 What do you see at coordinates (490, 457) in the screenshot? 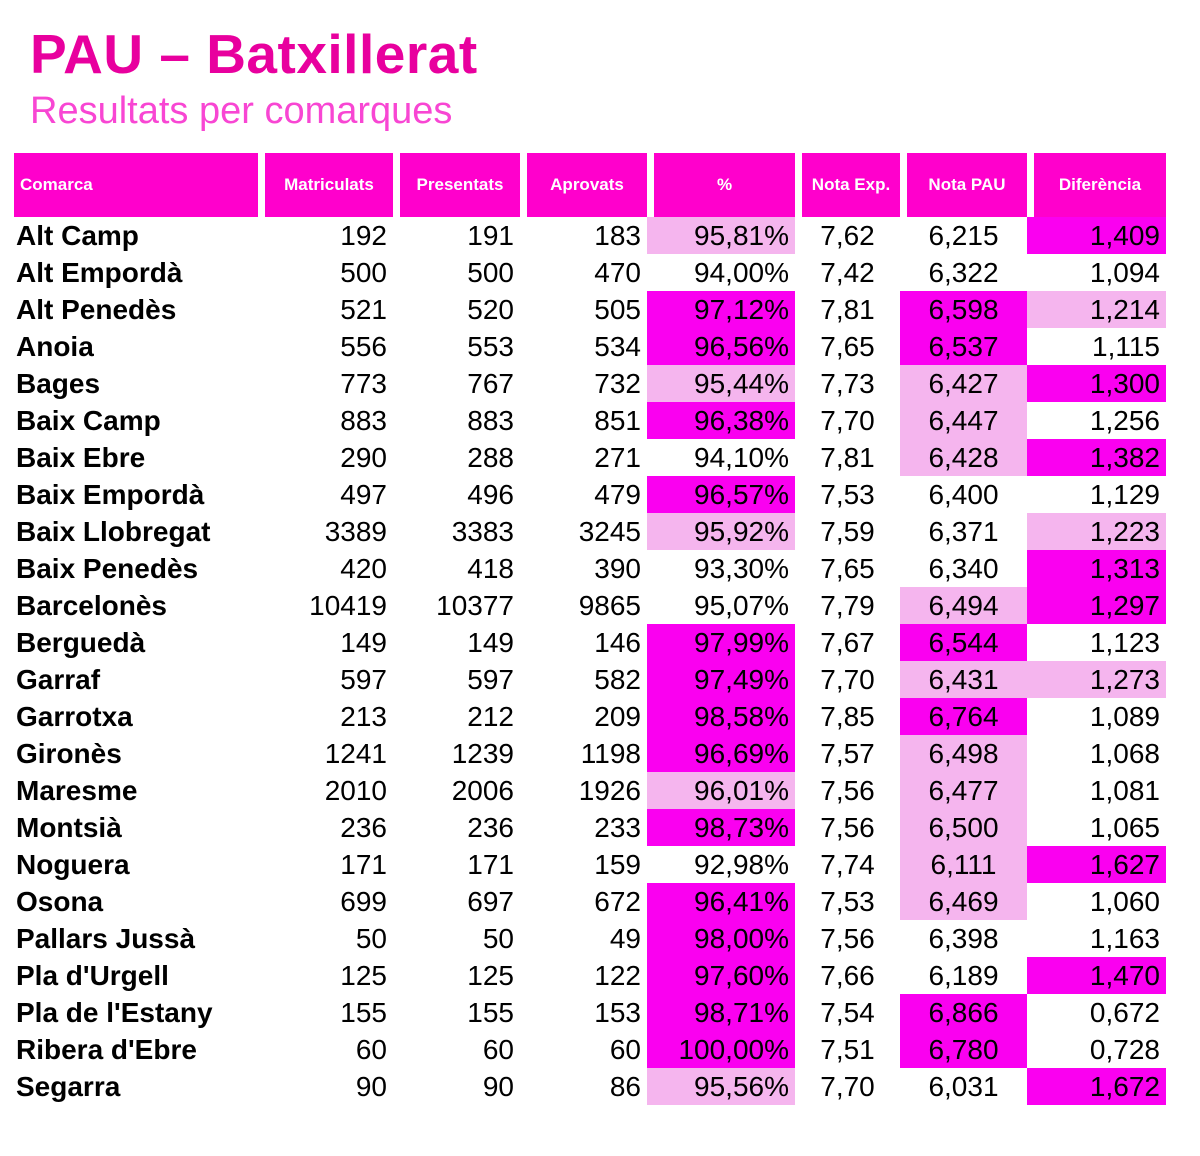
I see `cell-presentats: 288` at bounding box center [490, 457].